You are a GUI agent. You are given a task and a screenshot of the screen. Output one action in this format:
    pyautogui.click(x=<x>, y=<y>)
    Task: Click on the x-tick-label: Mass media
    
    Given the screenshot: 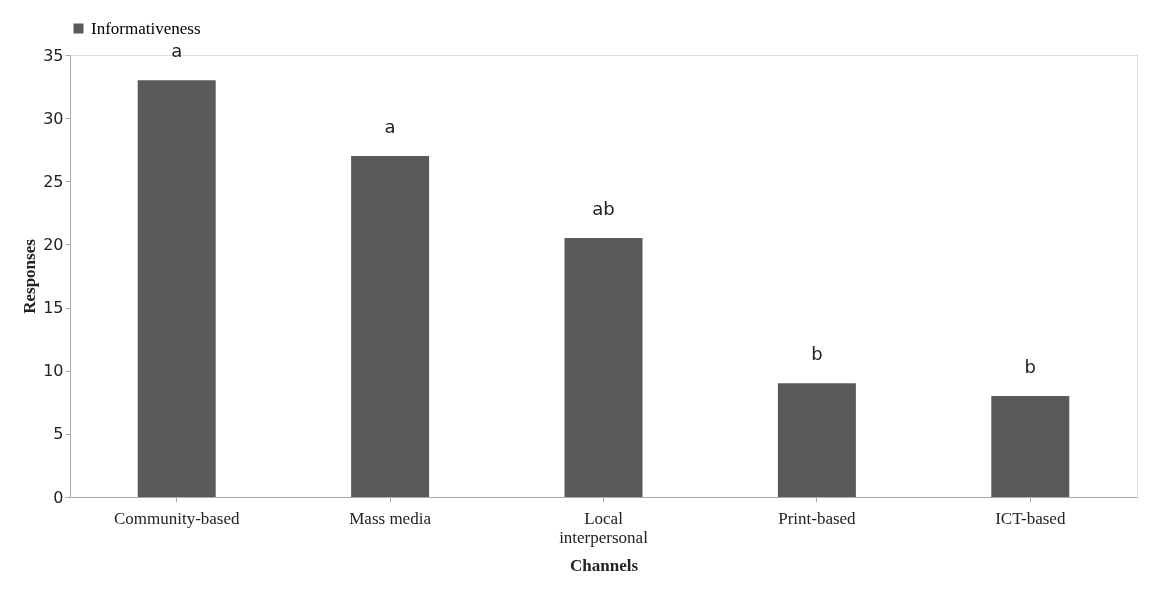 What is the action you would take?
    pyautogui.click(x=390, y=518)
    